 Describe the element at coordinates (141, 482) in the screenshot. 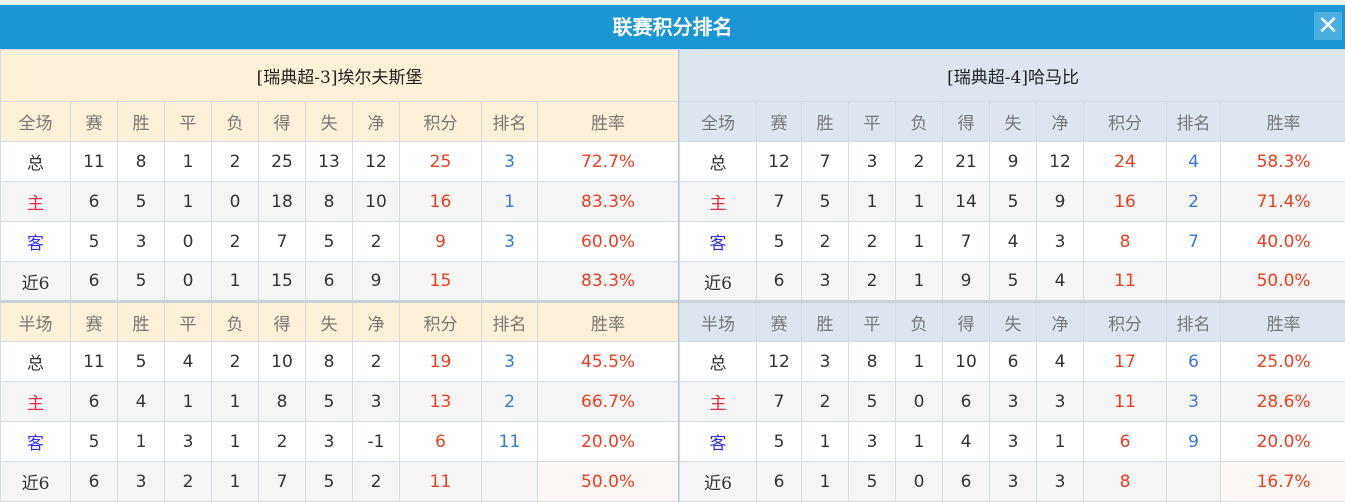

I see `cell-wins: 3` at that location.